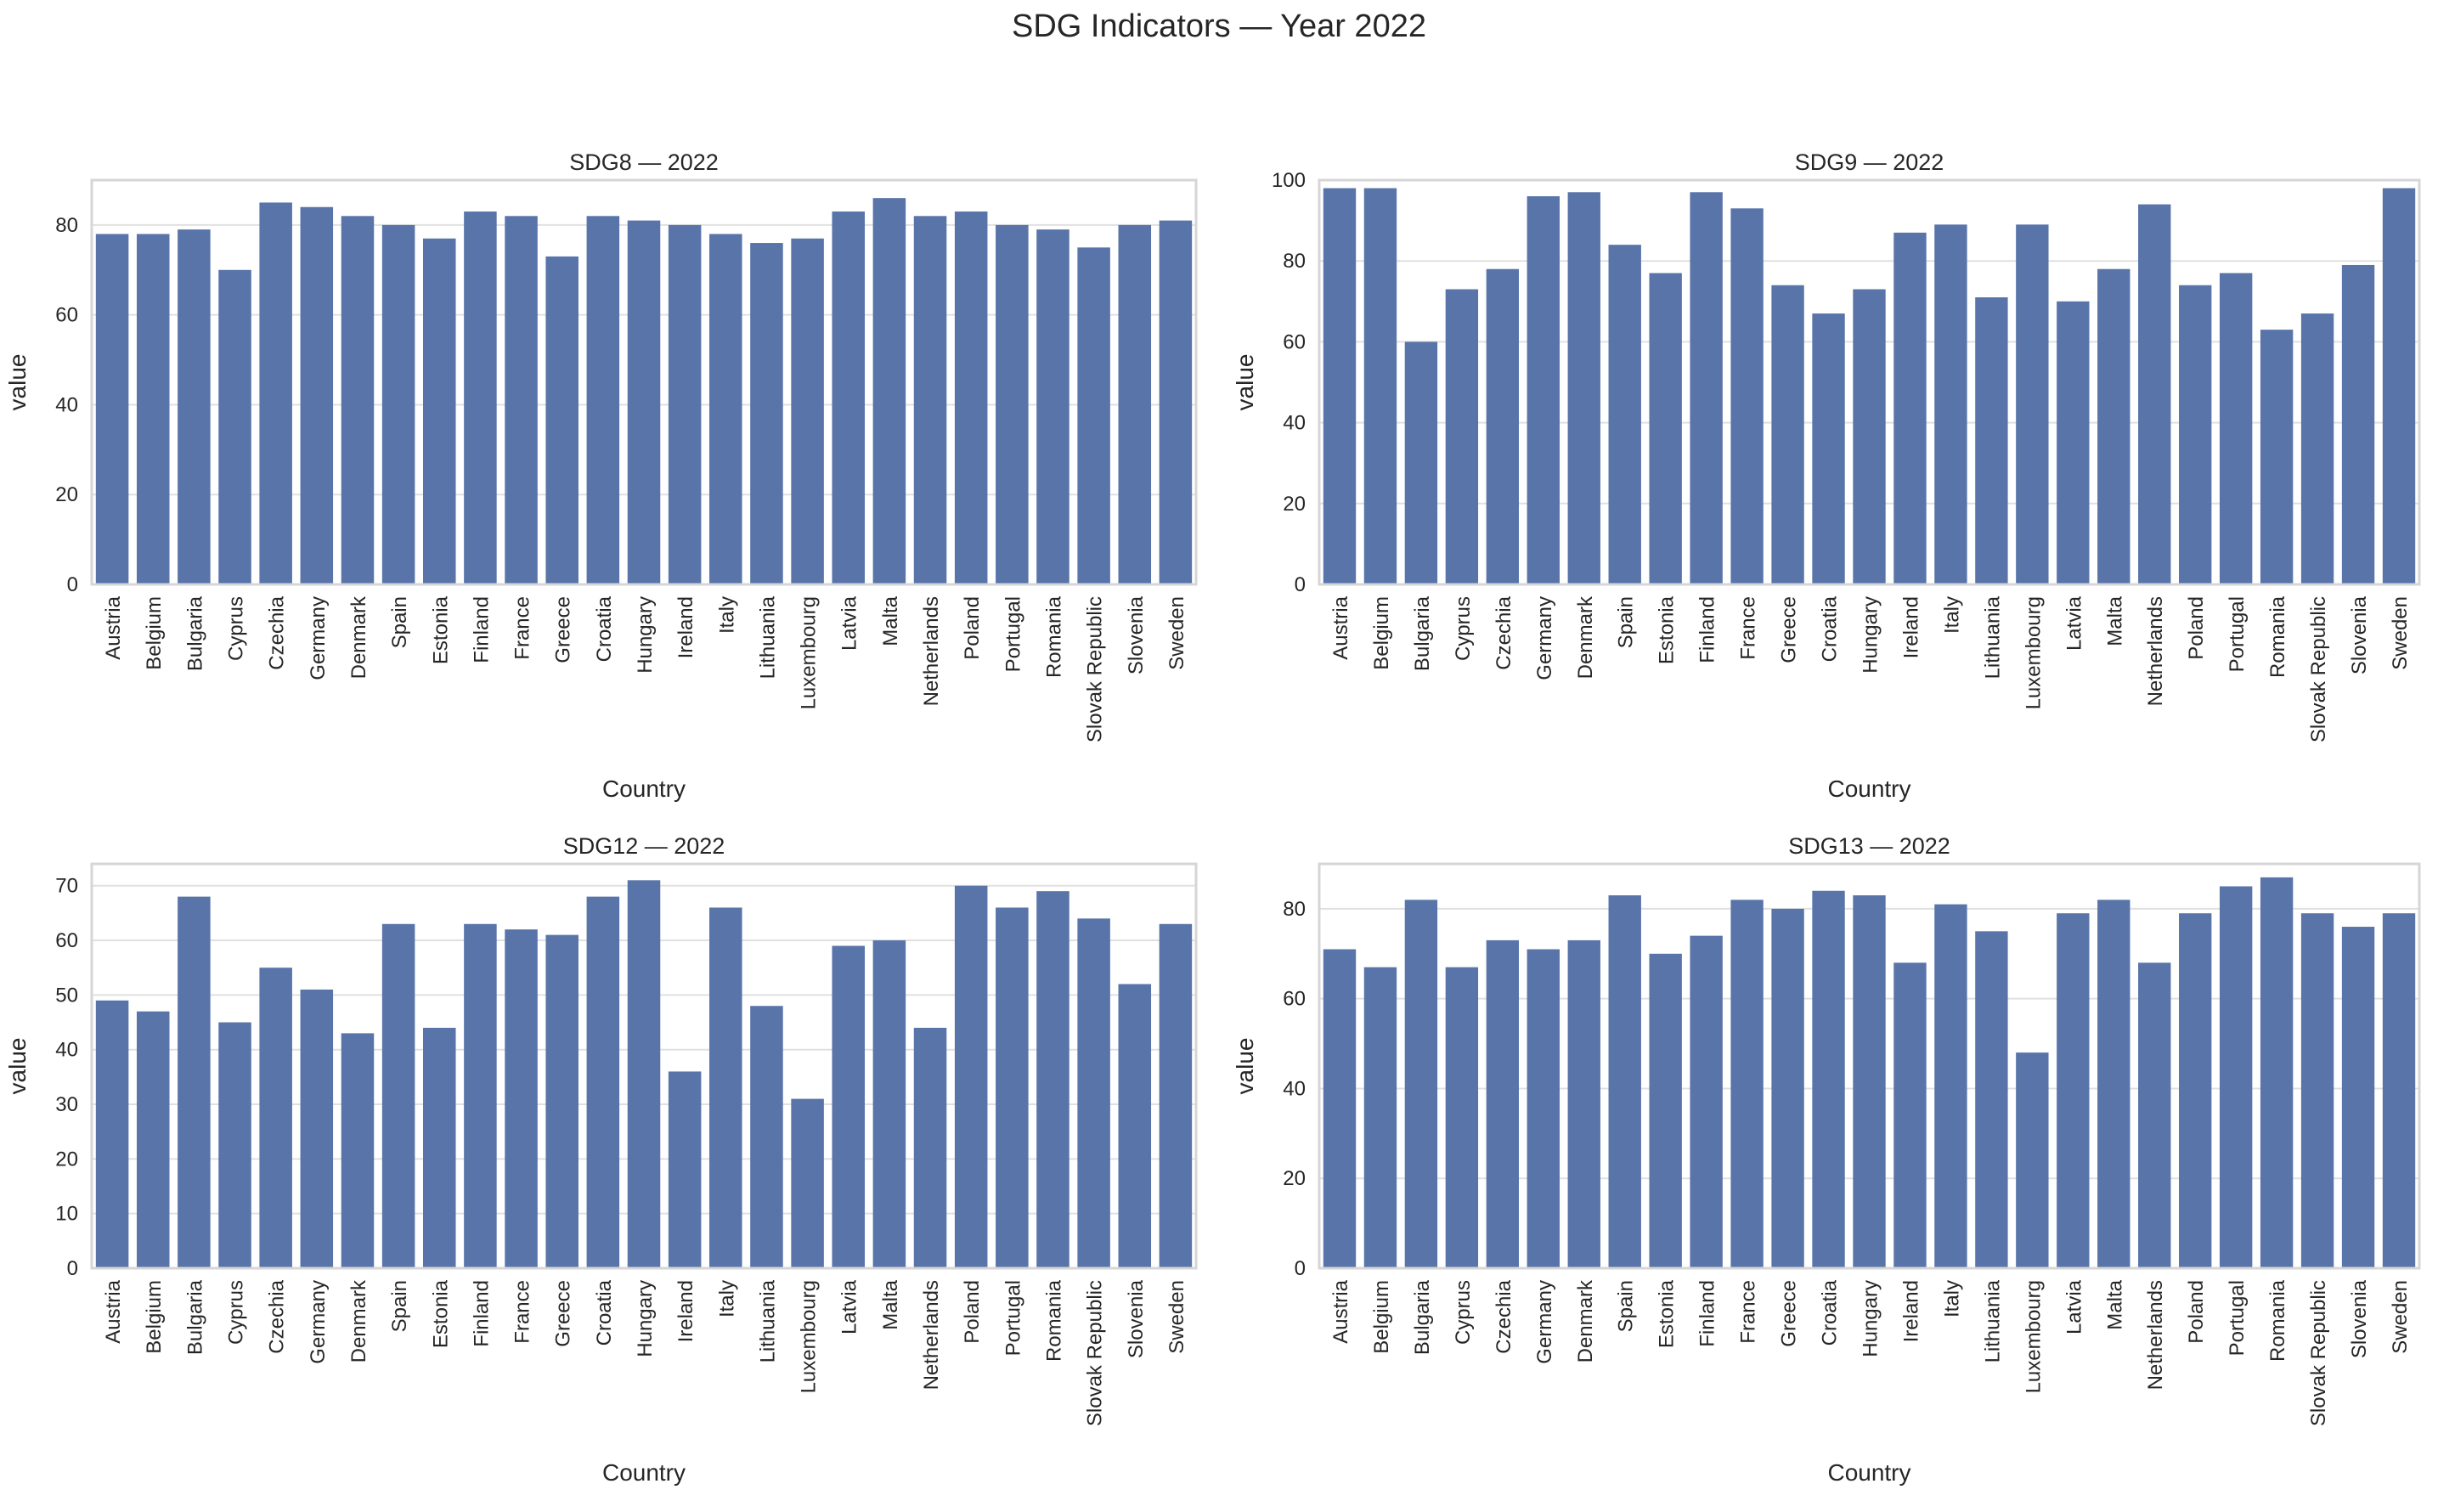  Describe the element at coordinates (1544, 638) in the screenshot. I see `x-tick-label: Germany` at that location.